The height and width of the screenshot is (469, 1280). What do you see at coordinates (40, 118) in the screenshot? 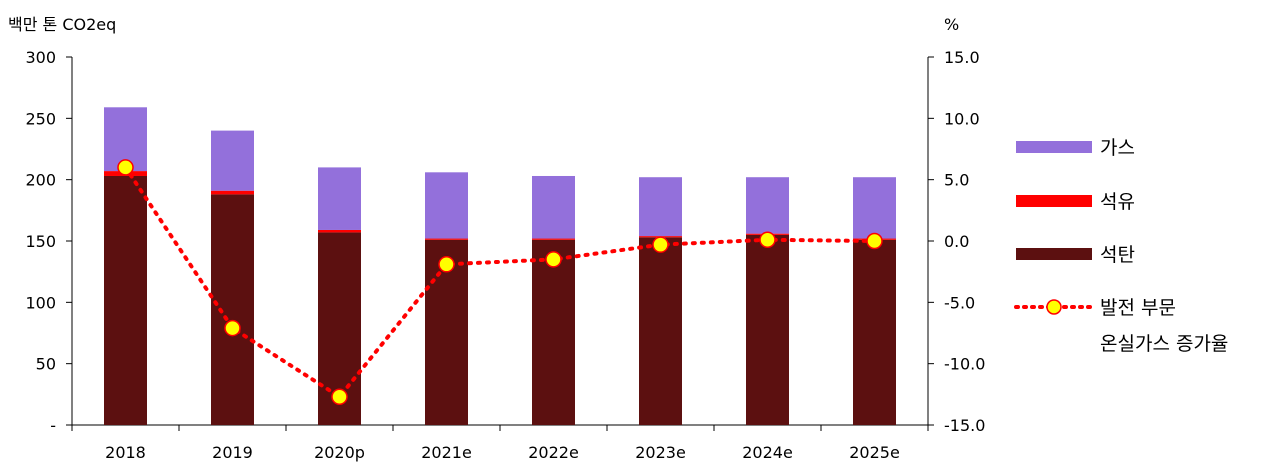
I see `left-tick-label: 250` at bounding box center [40, 118].